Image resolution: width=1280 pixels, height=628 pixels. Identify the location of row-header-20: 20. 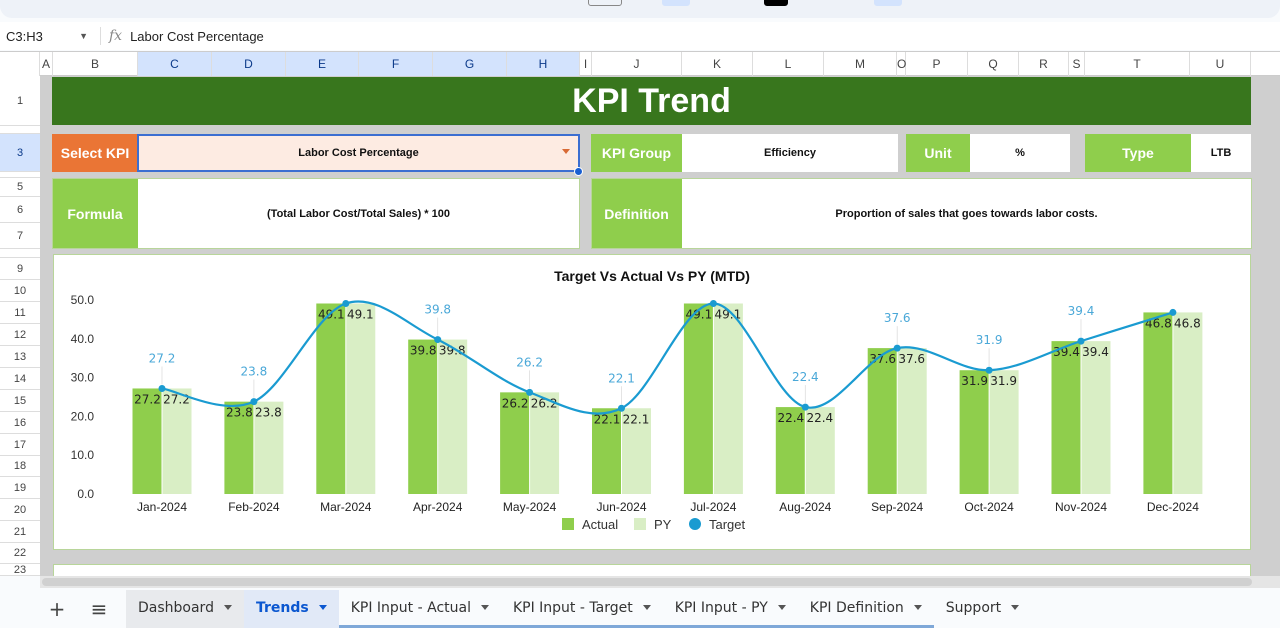
(20, 510).